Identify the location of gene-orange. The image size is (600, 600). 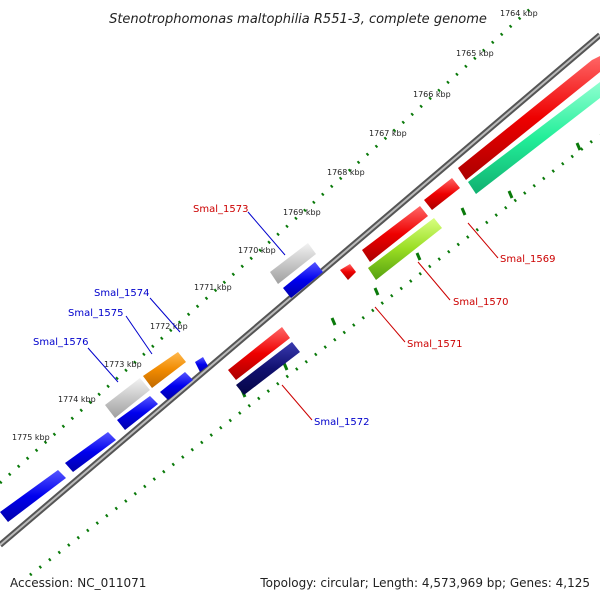
(164, 370).